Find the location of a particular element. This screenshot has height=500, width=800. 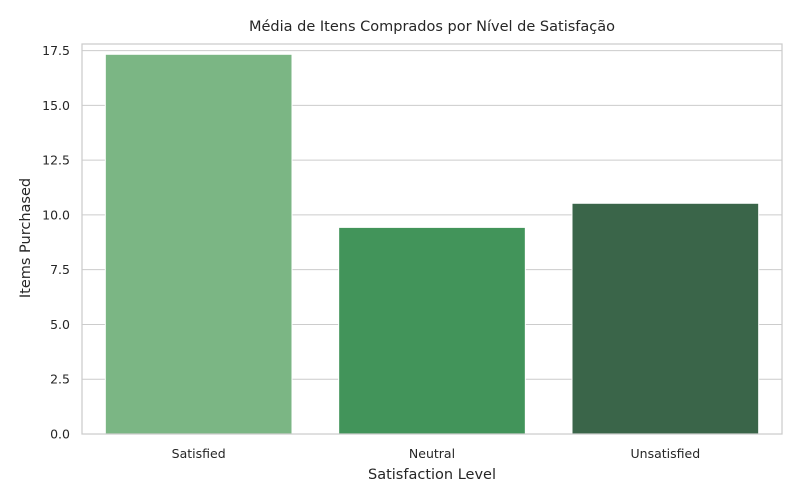

y-tick-label: 10.0 is located at coordinates (56, 214).